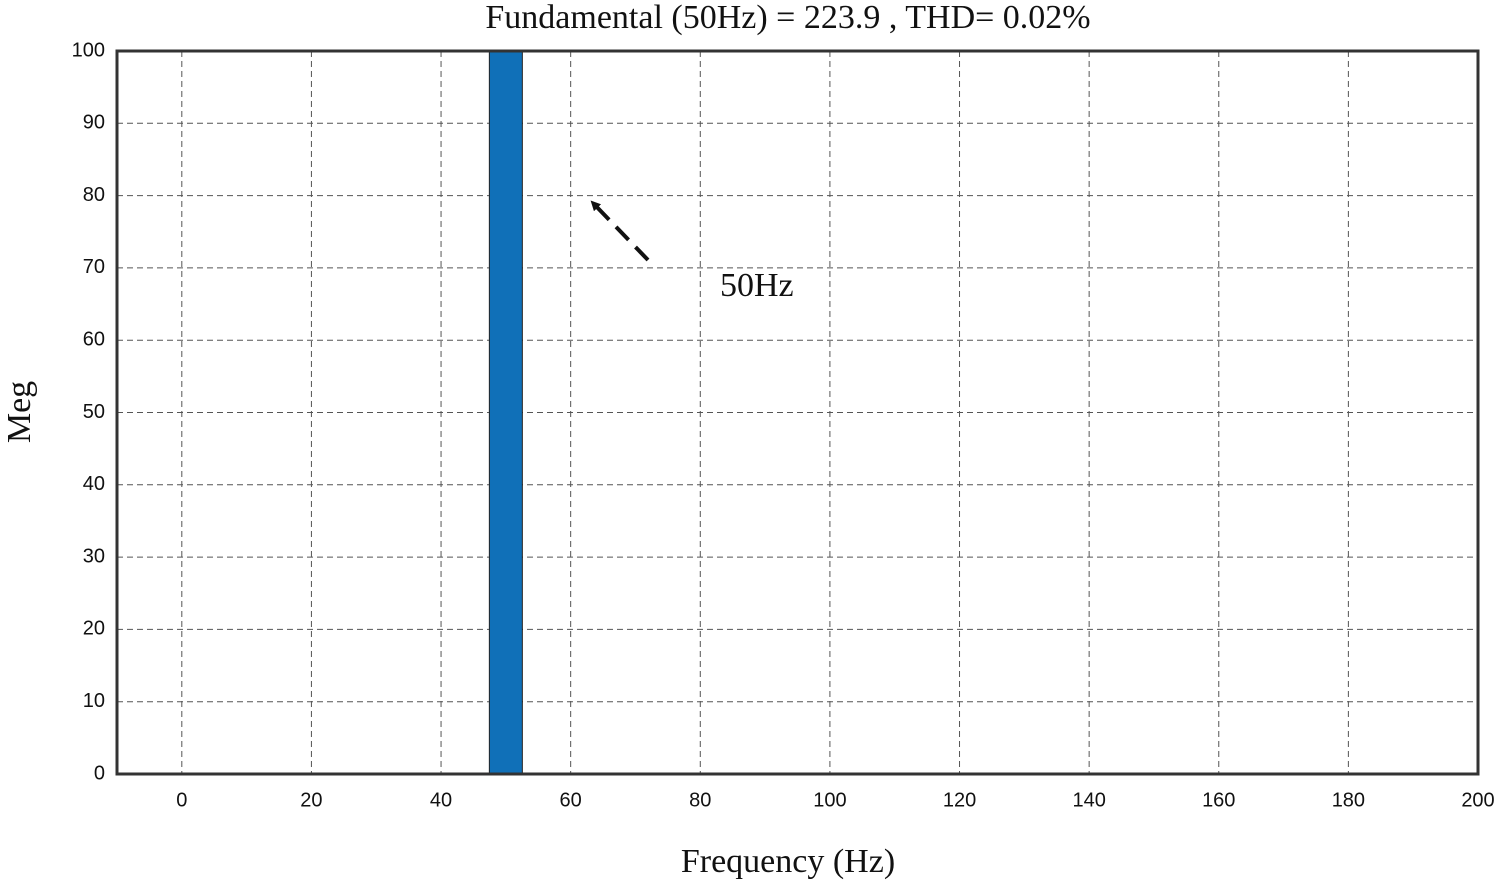 The height and width of the screenshot is (884, 1500). I want to click on x-tick-label: 40, so click(441, 800).